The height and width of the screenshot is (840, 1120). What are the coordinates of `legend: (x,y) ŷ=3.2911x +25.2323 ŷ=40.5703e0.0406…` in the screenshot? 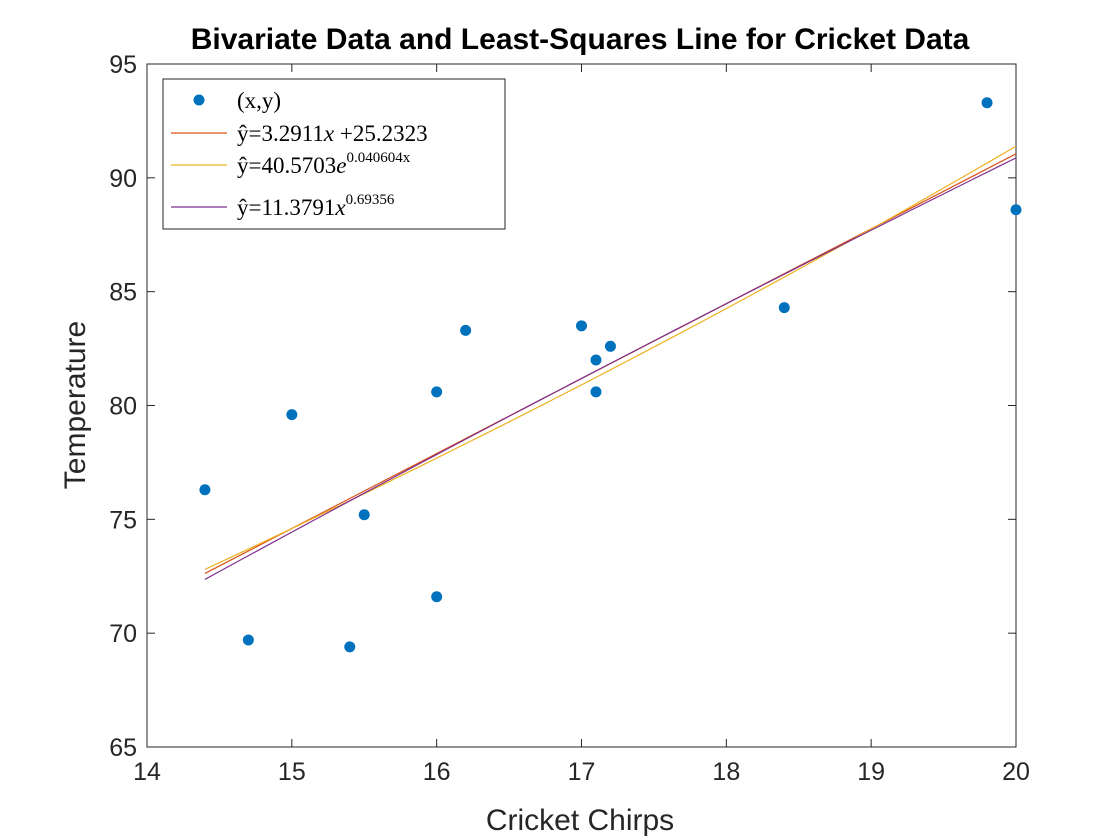 It's located at (334, 154).